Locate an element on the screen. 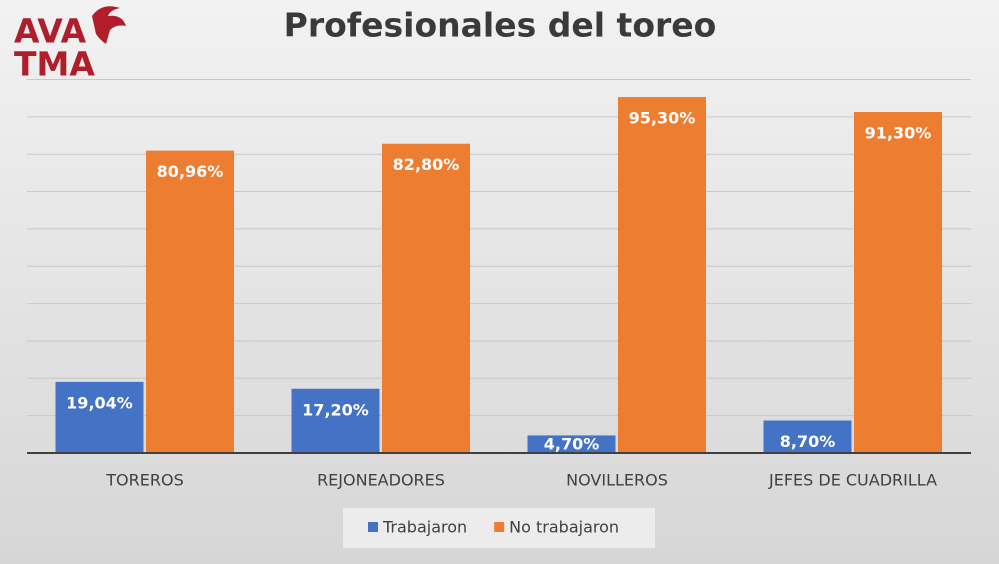  value-label: 4,70% is located at coordinates (572, 444).